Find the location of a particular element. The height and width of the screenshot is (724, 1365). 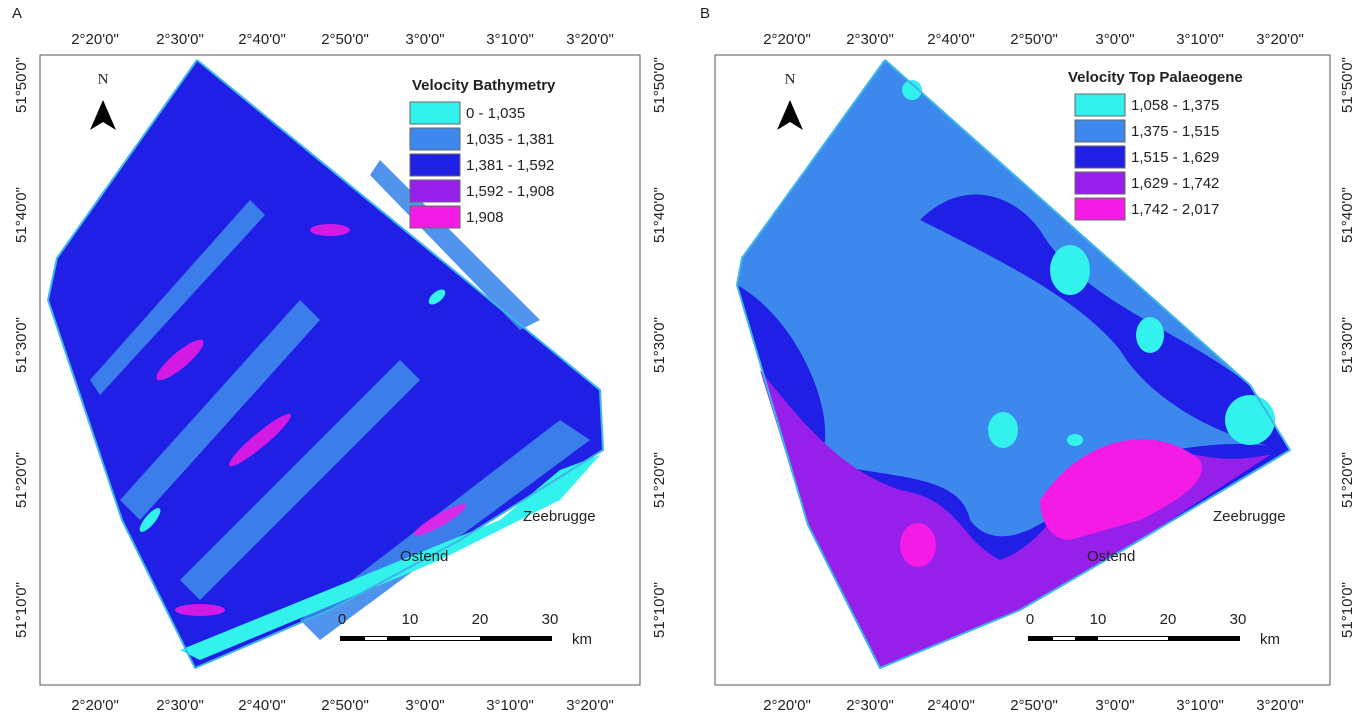

pattern is located at coordinates (311, 420).